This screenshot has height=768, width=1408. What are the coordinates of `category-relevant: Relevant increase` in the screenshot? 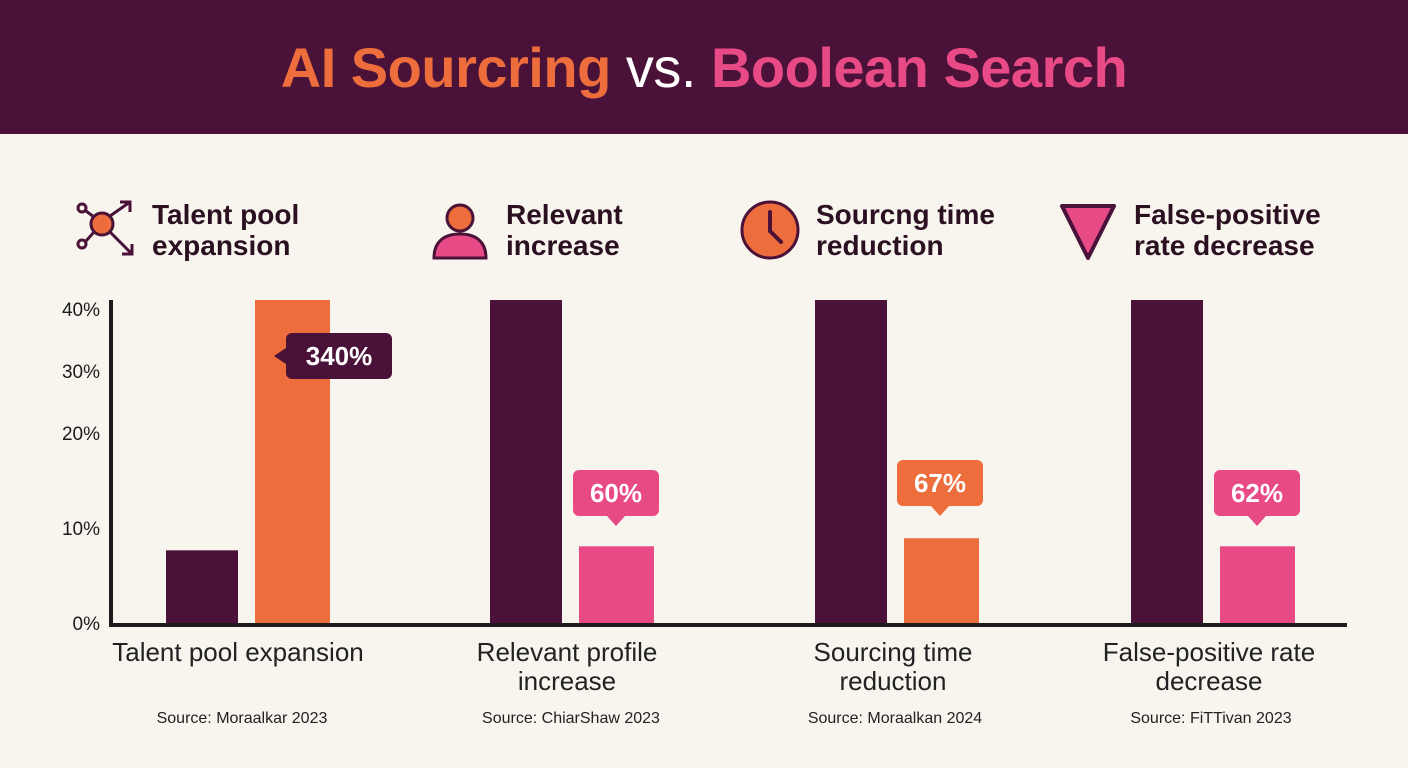 It's located at (567, 230).